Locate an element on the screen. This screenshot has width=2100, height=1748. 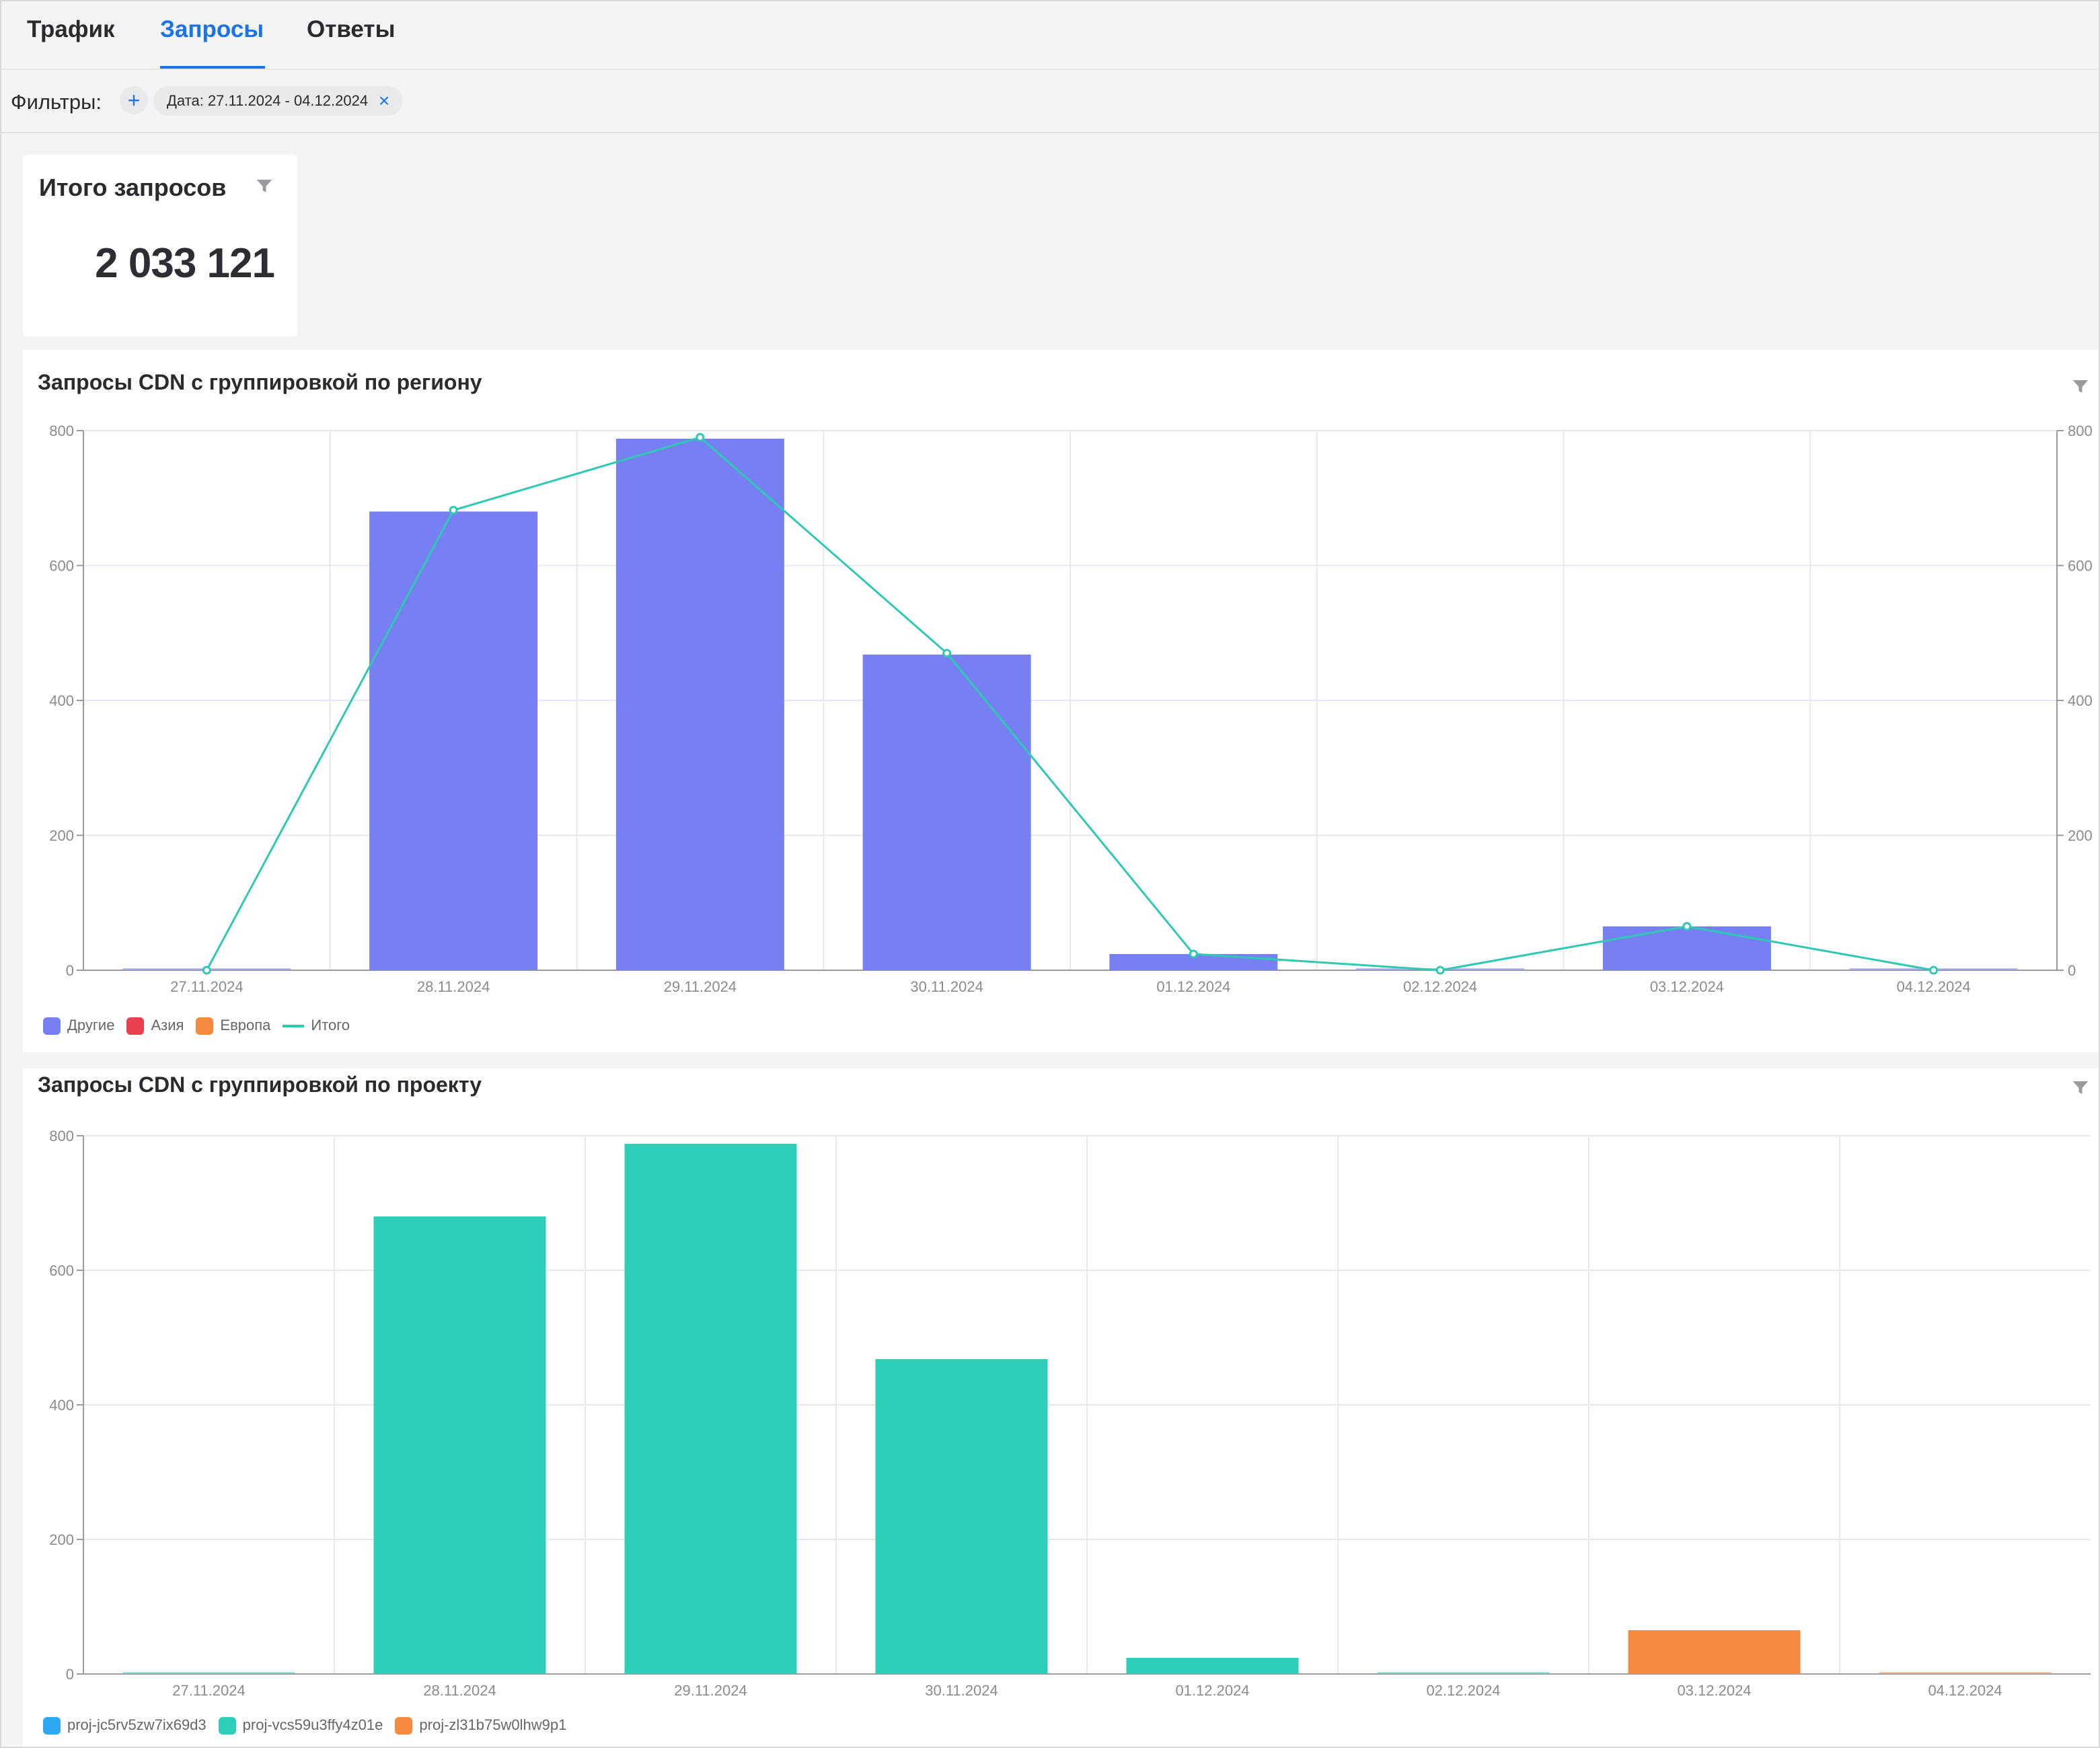
y-tick-label-right: 200 is located at coordinates (2080, 836).